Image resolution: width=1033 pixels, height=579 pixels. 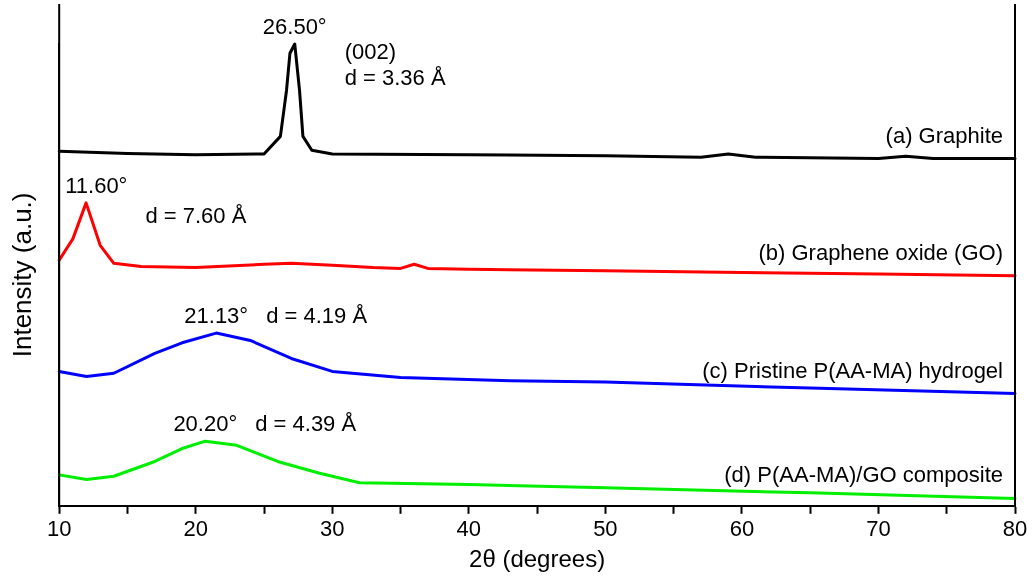 I want to click on x-tick-label: 50, so click(x=605, y=529).